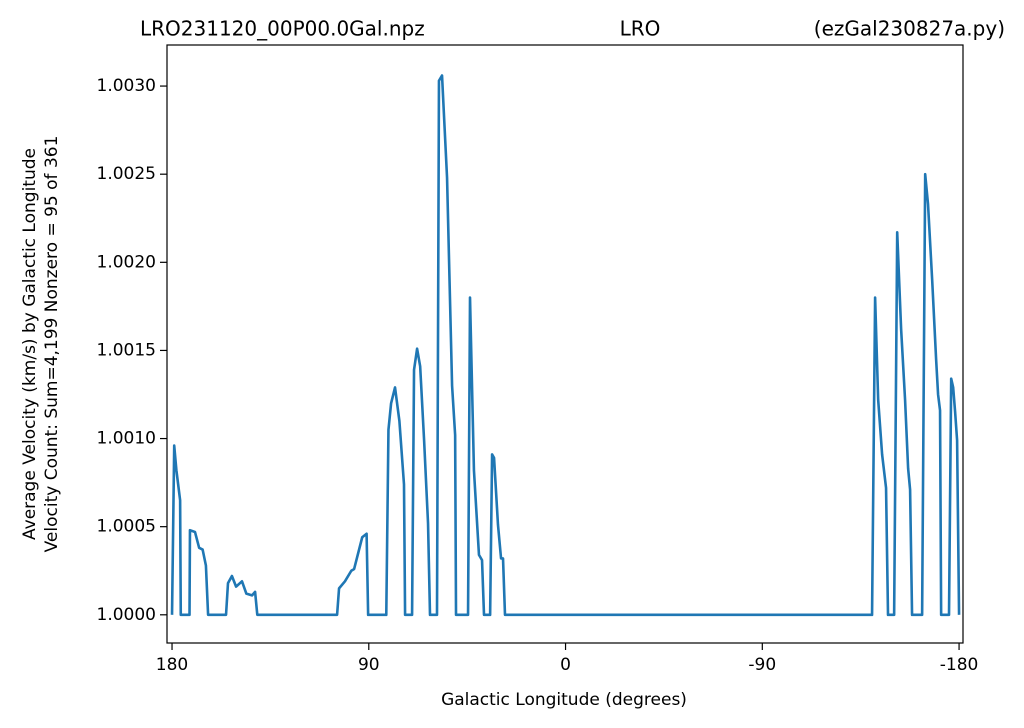 Image resolution: width=1024 pixels, height=728 pixels. I want to click on y-tick-label: 1.0025, so click(126, 174).